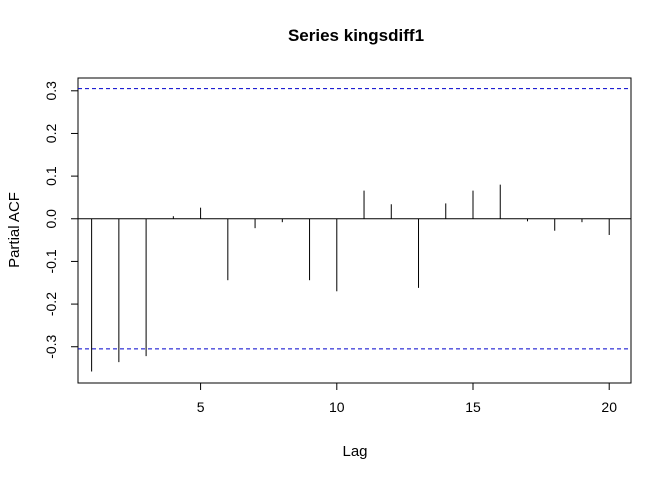 Image resolution: width=672 pixels, height=480 pixels. I want to click on y-tick-label: 0.3, so click(51, 91).